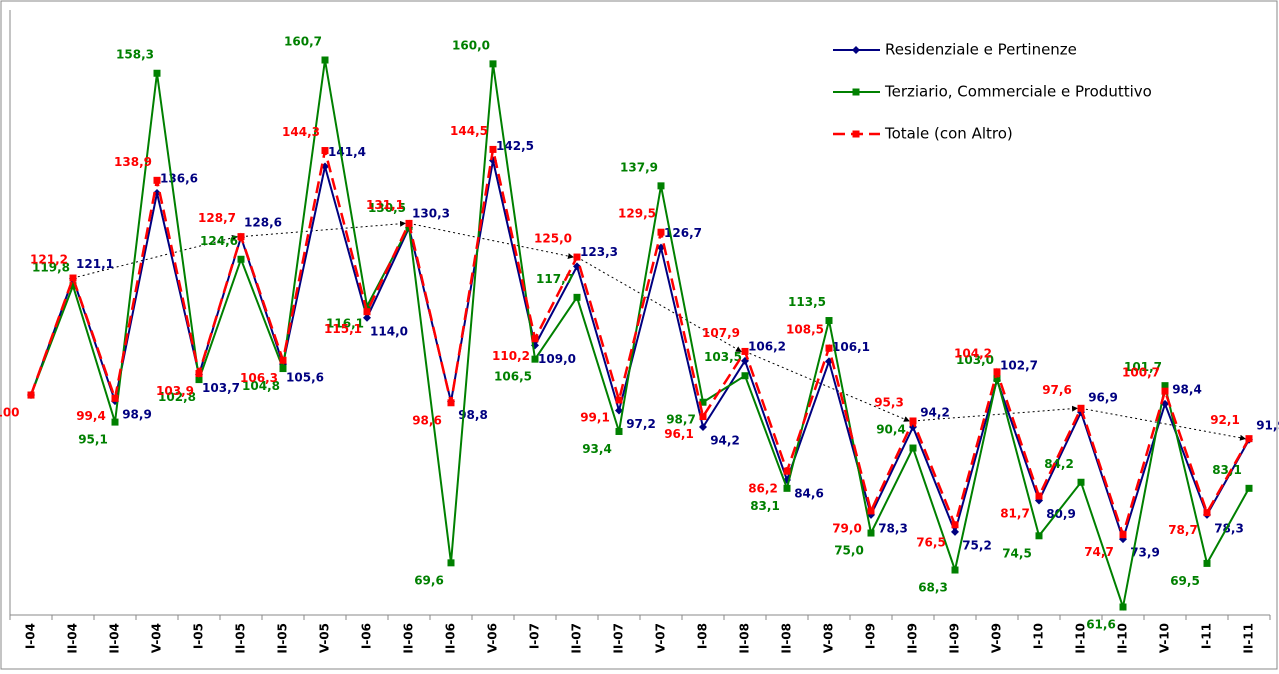  Describe the element at coordinates (977, 545) in the screenshot. I see `data-label: 75,2` at that location.